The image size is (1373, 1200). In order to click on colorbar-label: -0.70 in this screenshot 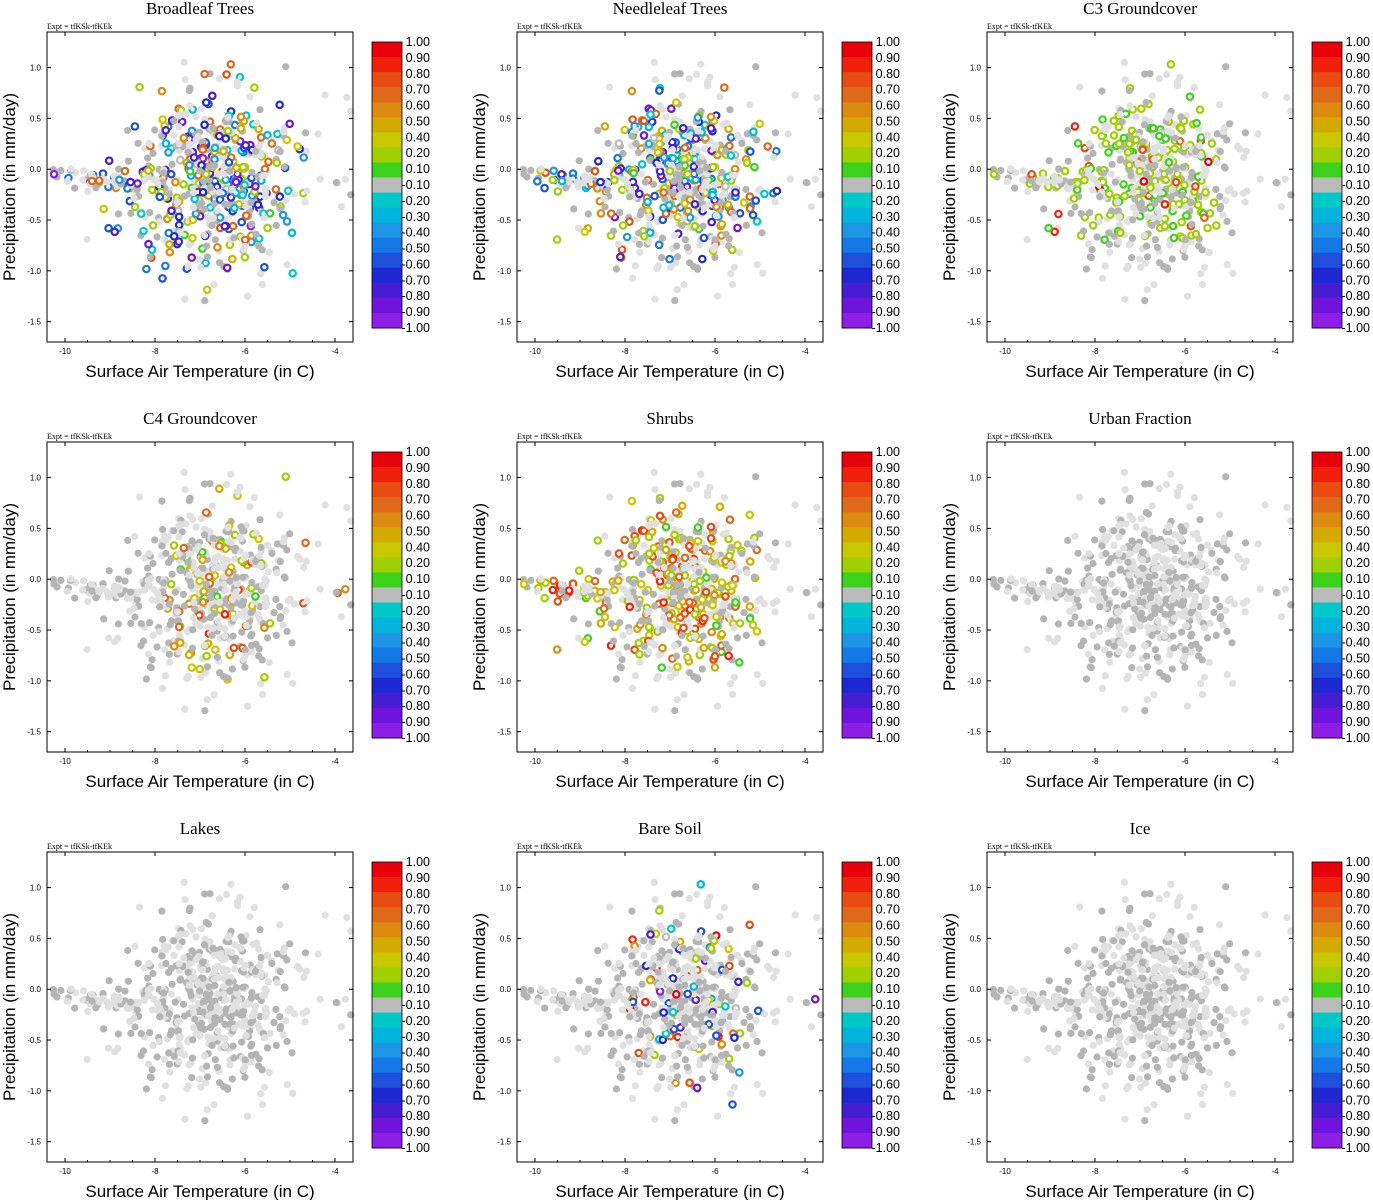, I will do `click(1356, 280)`.